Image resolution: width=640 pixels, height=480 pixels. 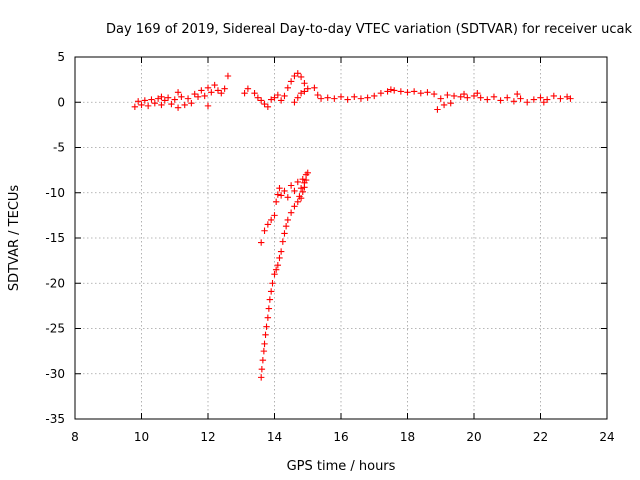 I want to click on y-tick-label: -5, so click(x=59, y=148).